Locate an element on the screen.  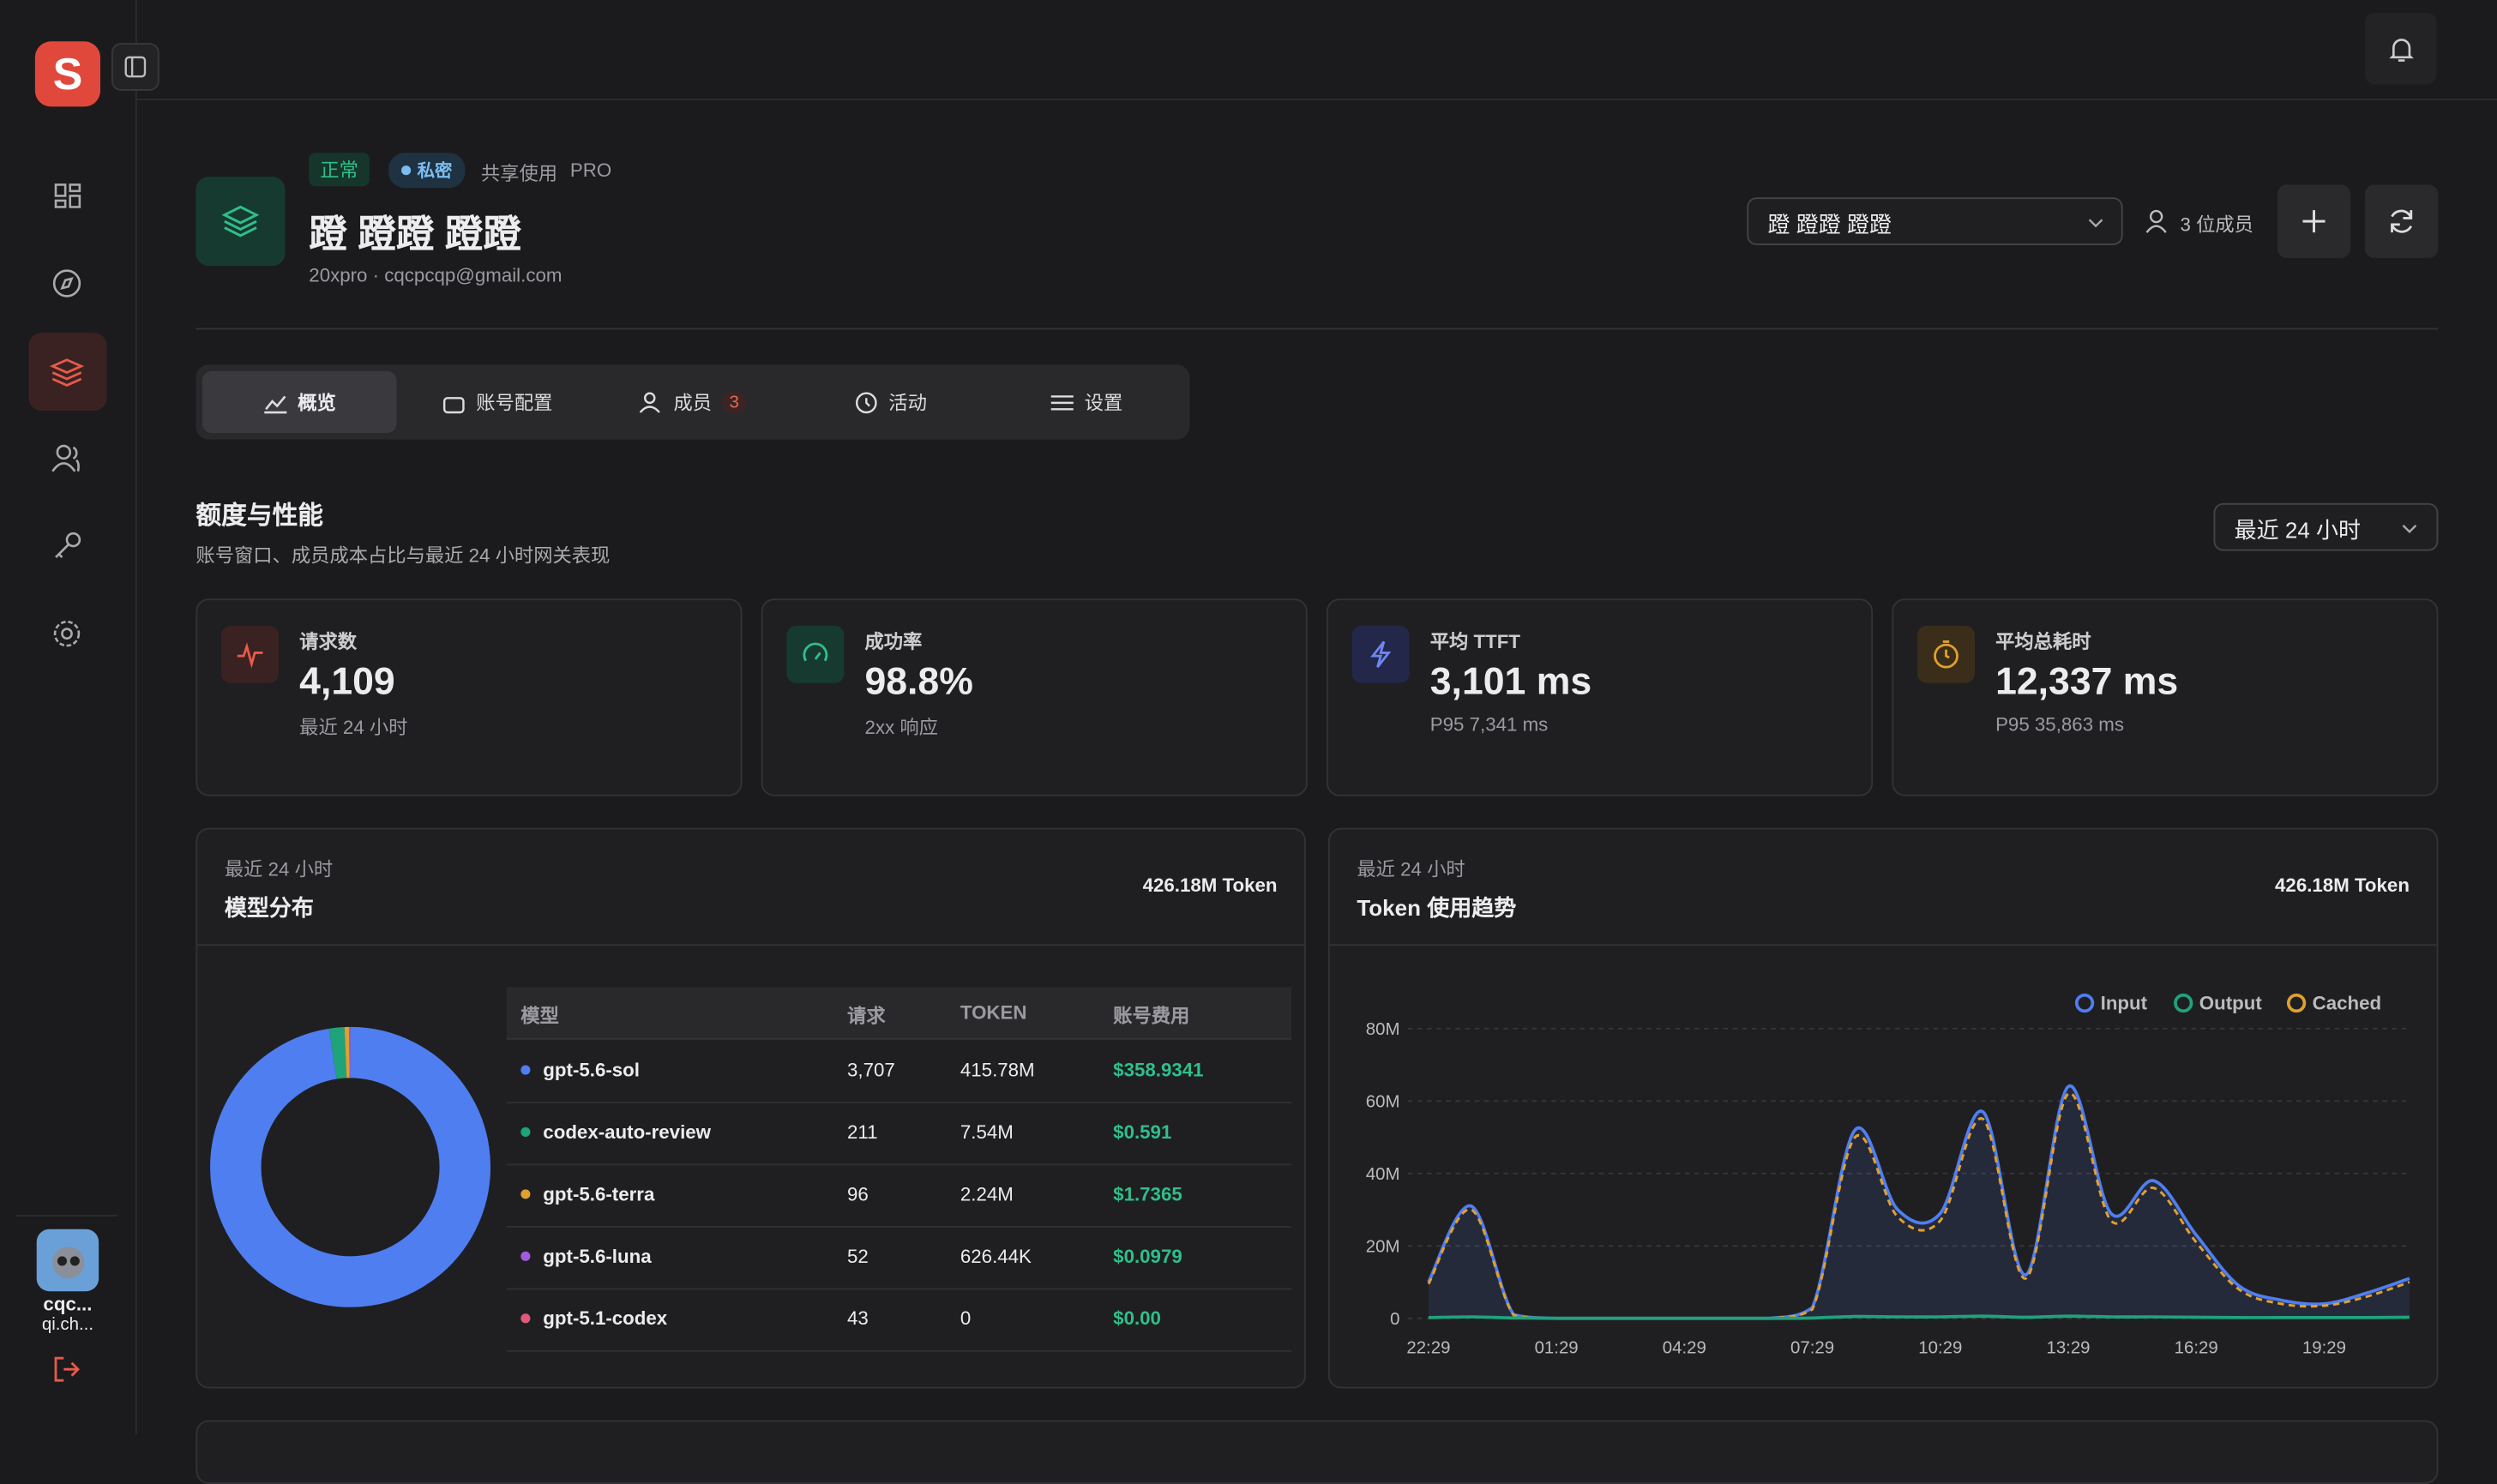
x-tick-label: 10:29 is located at coordinates (1940, 1348).